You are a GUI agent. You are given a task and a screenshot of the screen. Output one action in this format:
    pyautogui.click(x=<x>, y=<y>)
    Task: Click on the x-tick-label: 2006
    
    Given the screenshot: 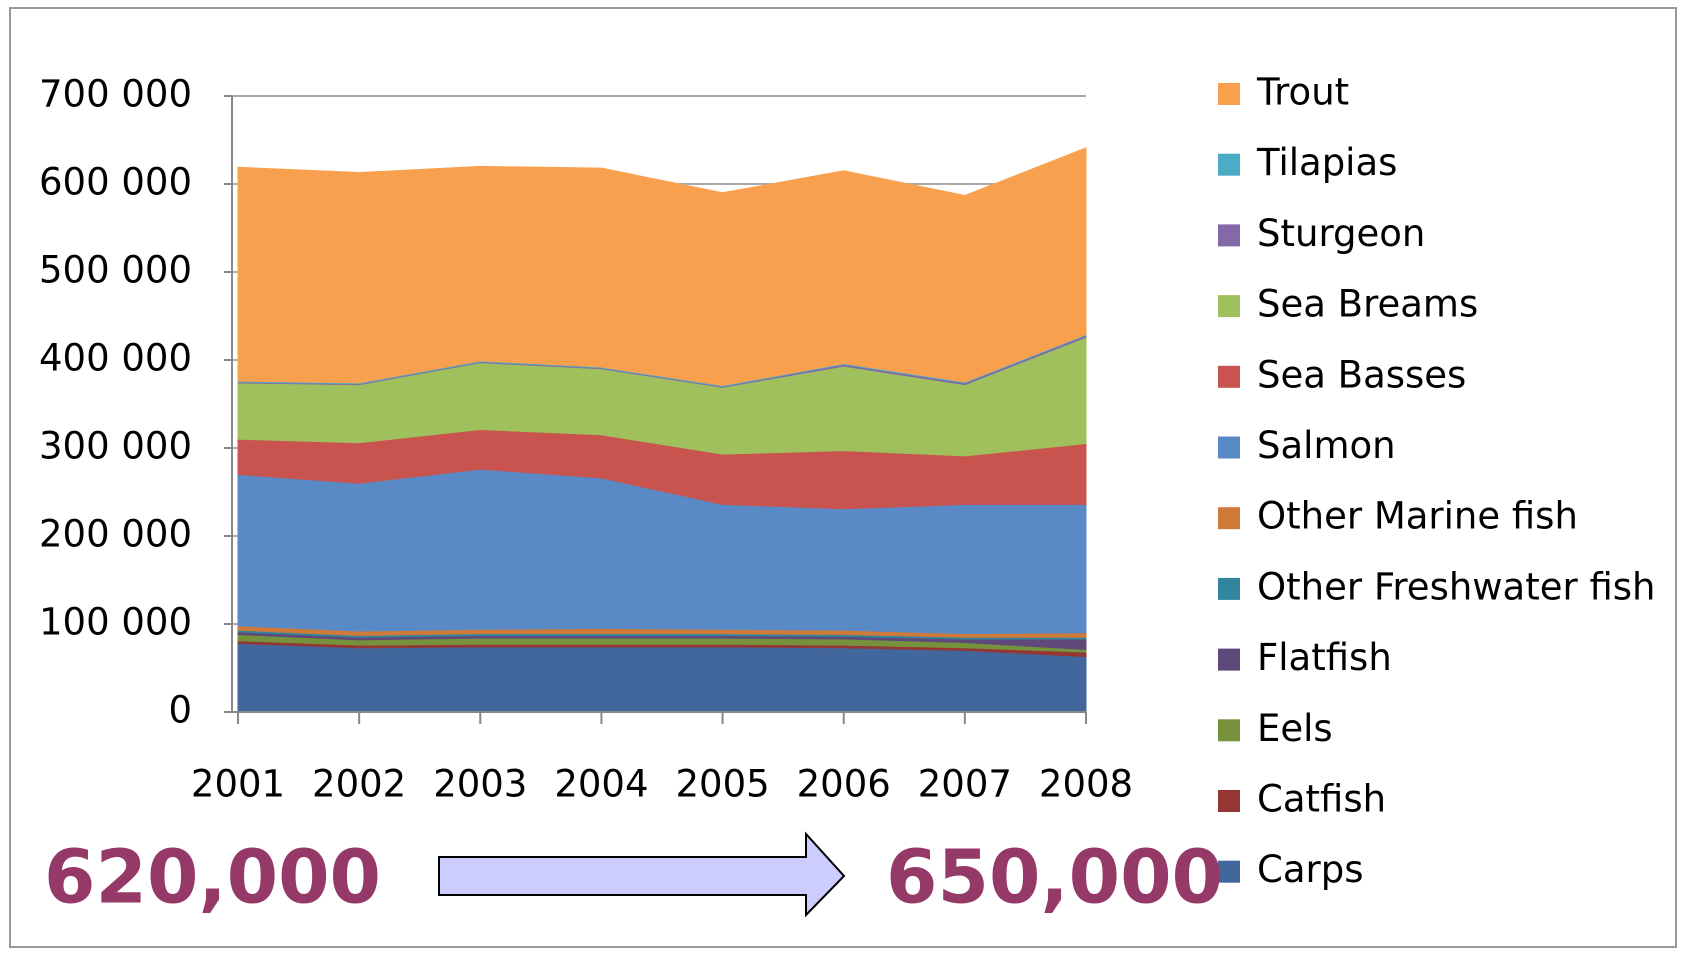 What is the action you would take?
    pyautogui.click(x=844, y=784)
    